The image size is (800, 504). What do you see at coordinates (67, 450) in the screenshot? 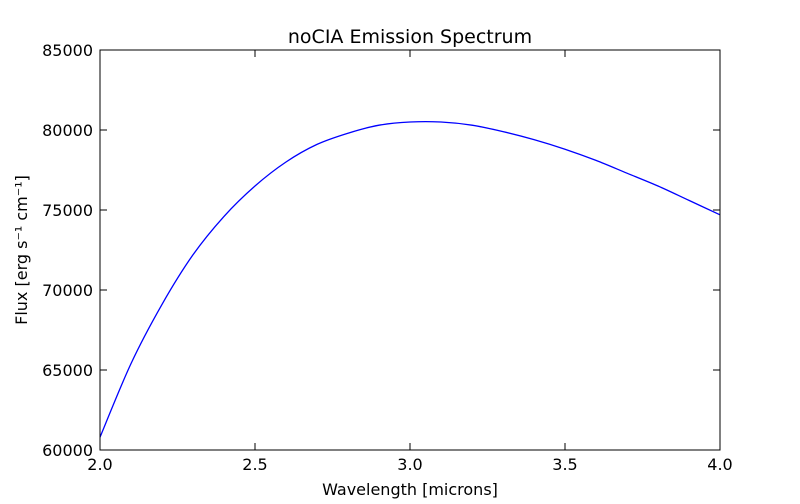
I see `y-tick-label: 60000` at bounding box center [67, 450].